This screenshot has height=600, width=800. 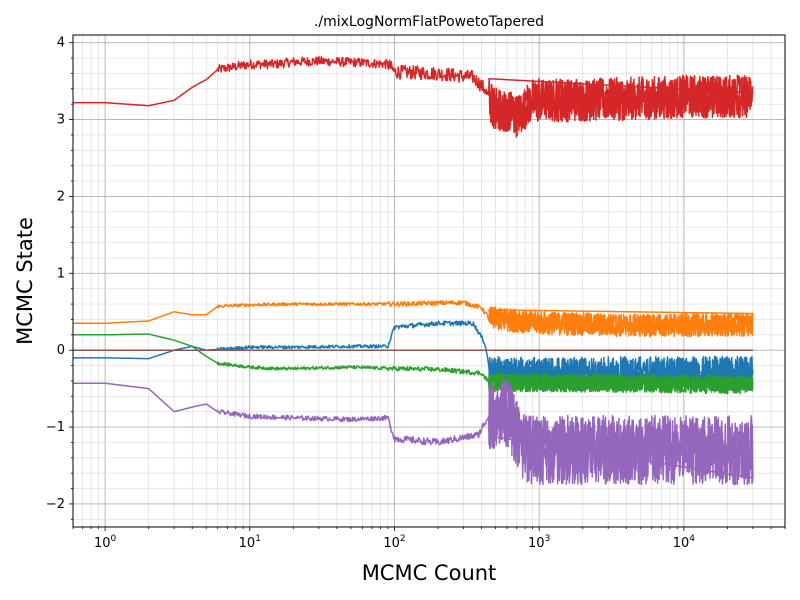 I want to click on y-tick-label: 4, so click(x=61, y=43).